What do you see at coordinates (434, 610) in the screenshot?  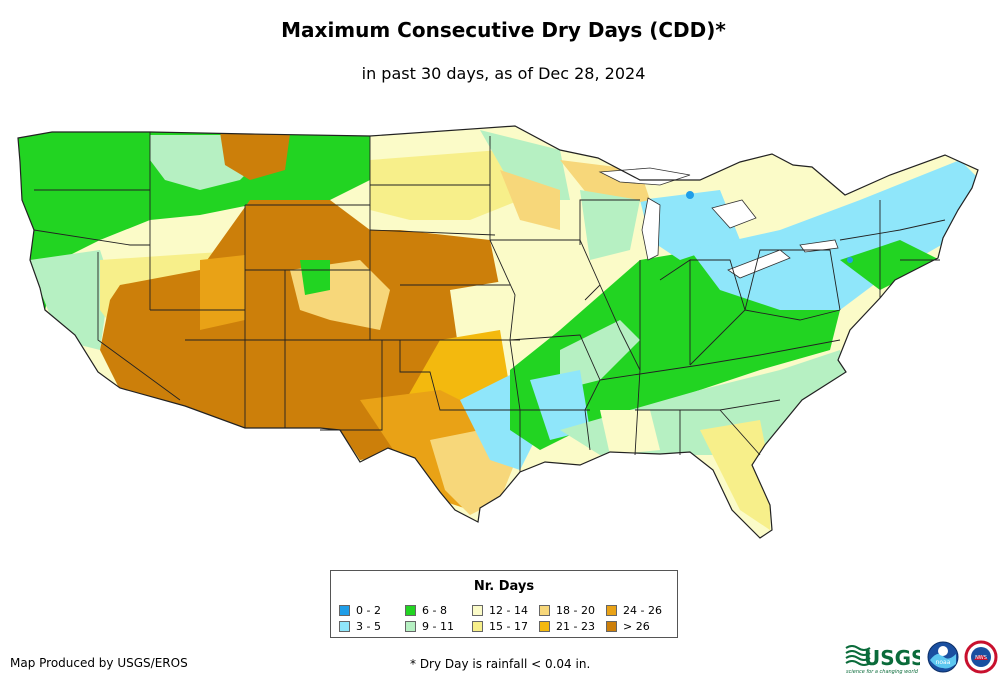 I see `legend-label: 6 - 8` at bounding box center [434, 610].